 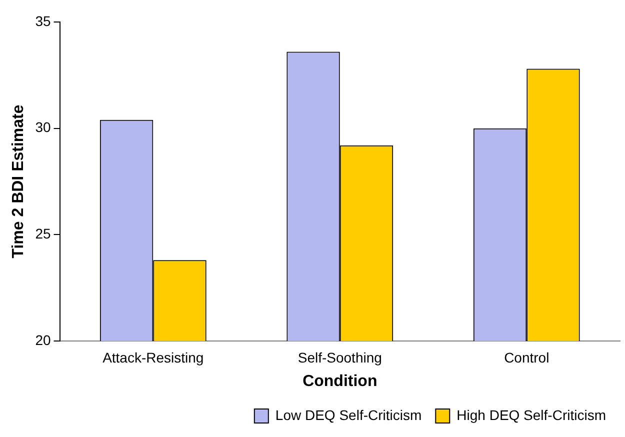 What do you see at coordinates (43, 234) in the screenshot?
I see `y-tick-label: 25` at bounding box center [43, 234].